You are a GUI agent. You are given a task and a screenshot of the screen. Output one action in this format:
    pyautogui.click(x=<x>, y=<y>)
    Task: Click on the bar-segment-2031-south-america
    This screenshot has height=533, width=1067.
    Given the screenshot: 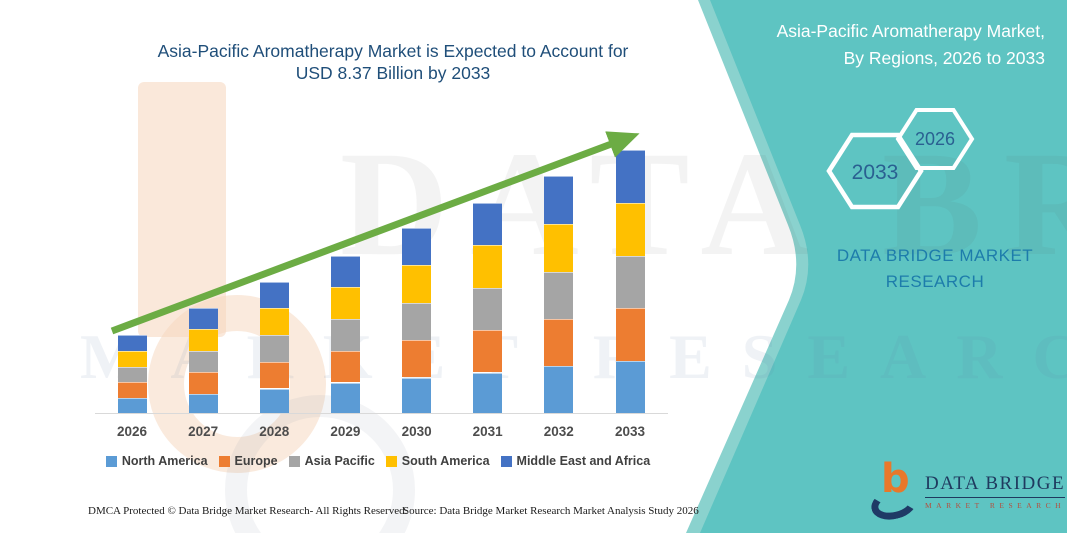 What is the action you would take?
    pyautogui.click(x=488, y=266)
    